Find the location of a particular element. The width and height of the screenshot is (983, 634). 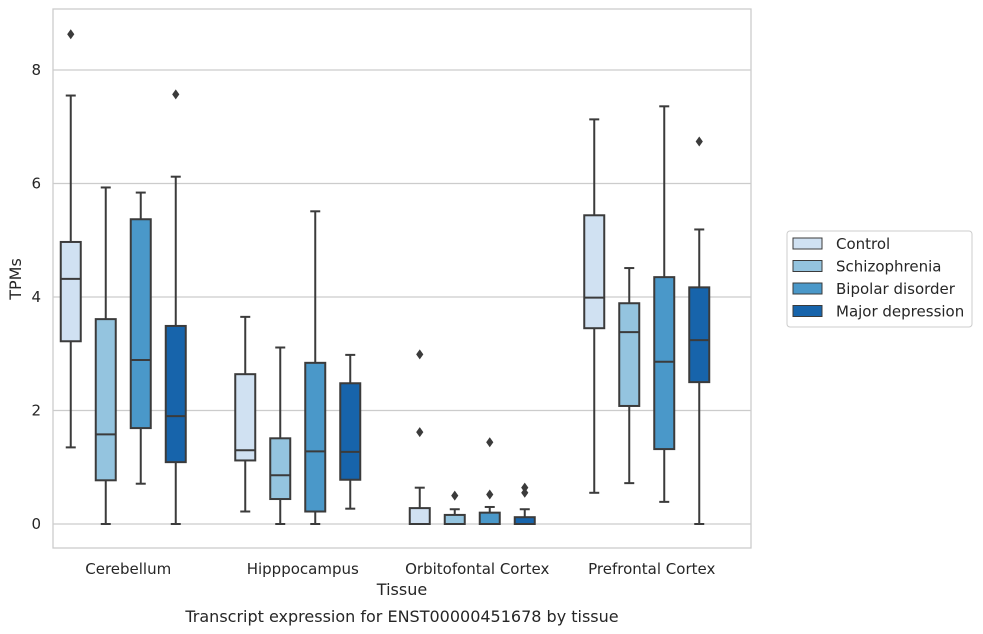

y-axis-title: TPMs is located at coordinates (15, 279).